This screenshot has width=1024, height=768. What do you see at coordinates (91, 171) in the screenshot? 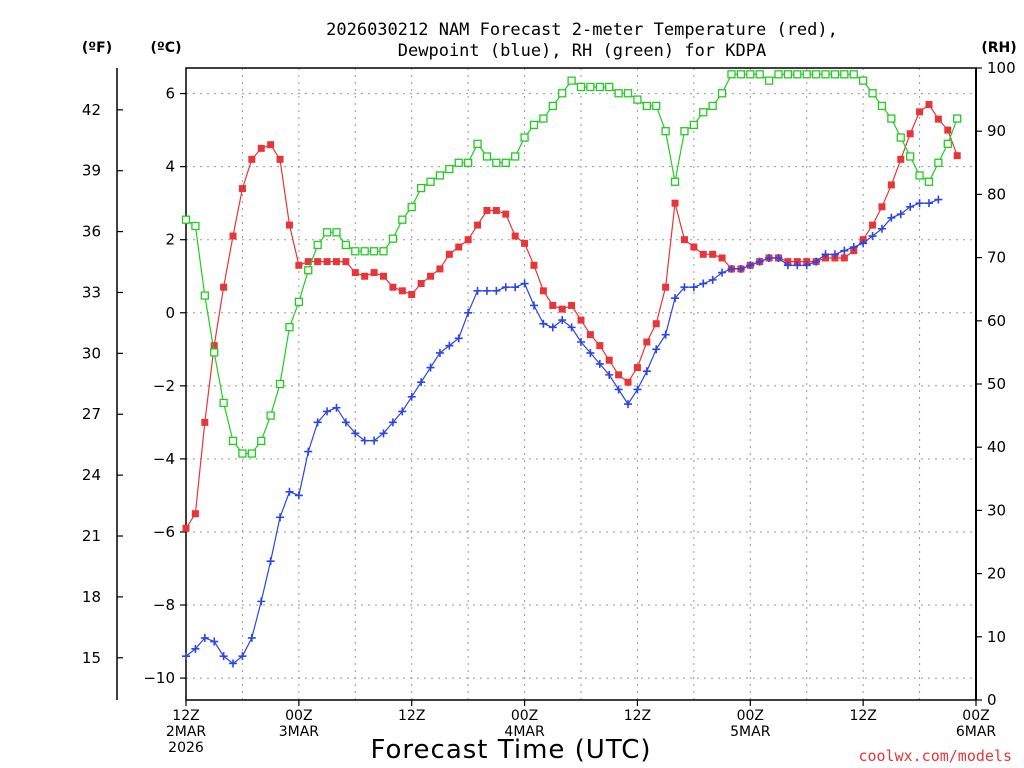
I see `fahrenheit-tick-label: 39` at bounding box center [91, 171].